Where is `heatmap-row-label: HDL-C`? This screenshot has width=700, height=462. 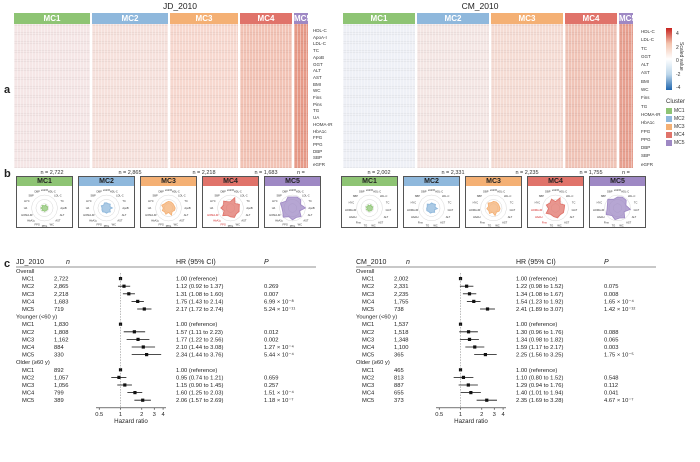 heatmap-row-label: HDL-C is located at coordinates (320, 30).